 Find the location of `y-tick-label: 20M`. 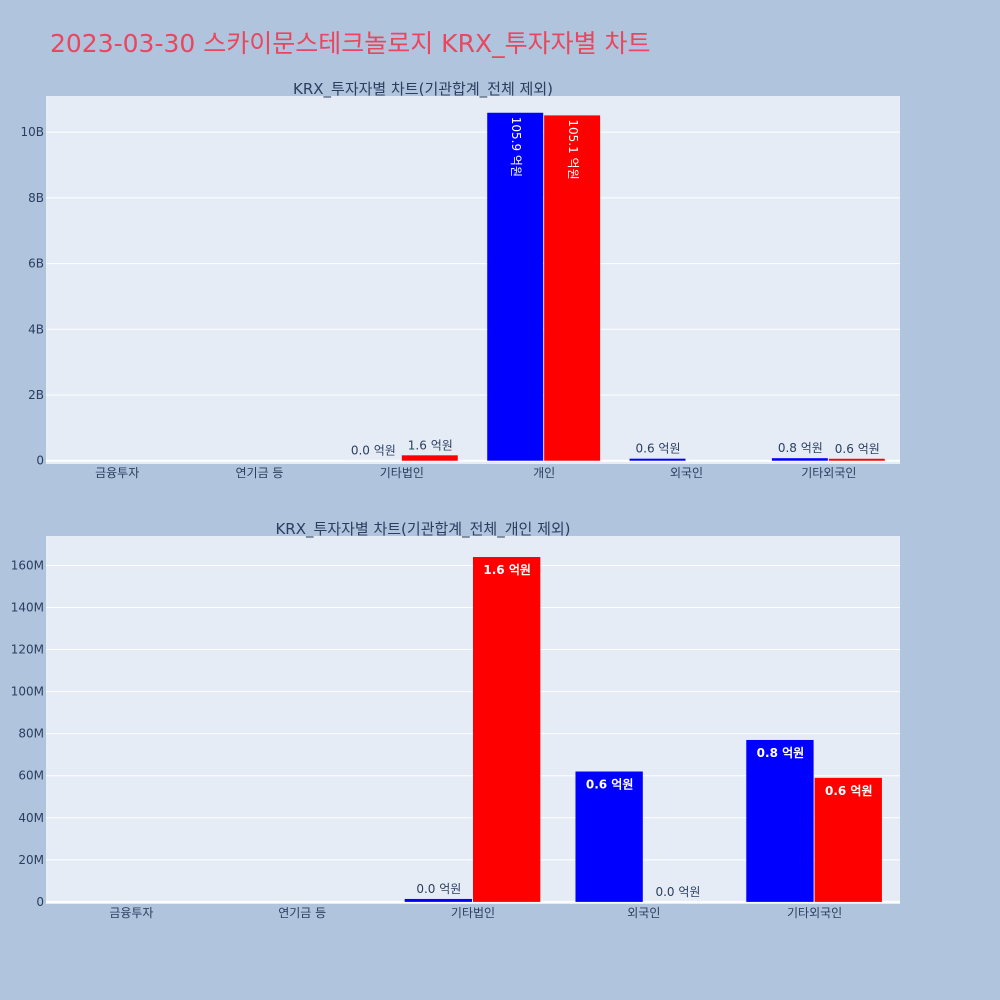

y-tick-label: 20M is located at coordinates (31, 860).